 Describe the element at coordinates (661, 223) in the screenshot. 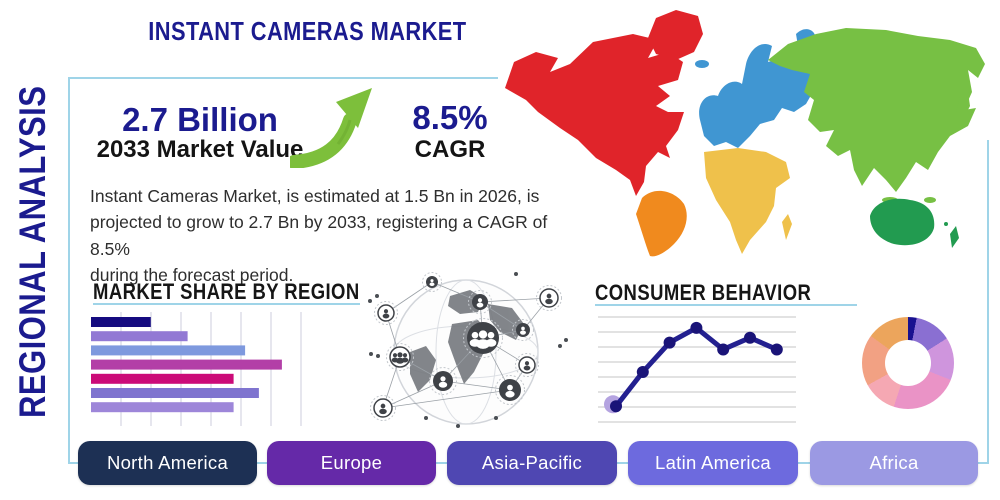

I see `map-region-south-america` at that location.